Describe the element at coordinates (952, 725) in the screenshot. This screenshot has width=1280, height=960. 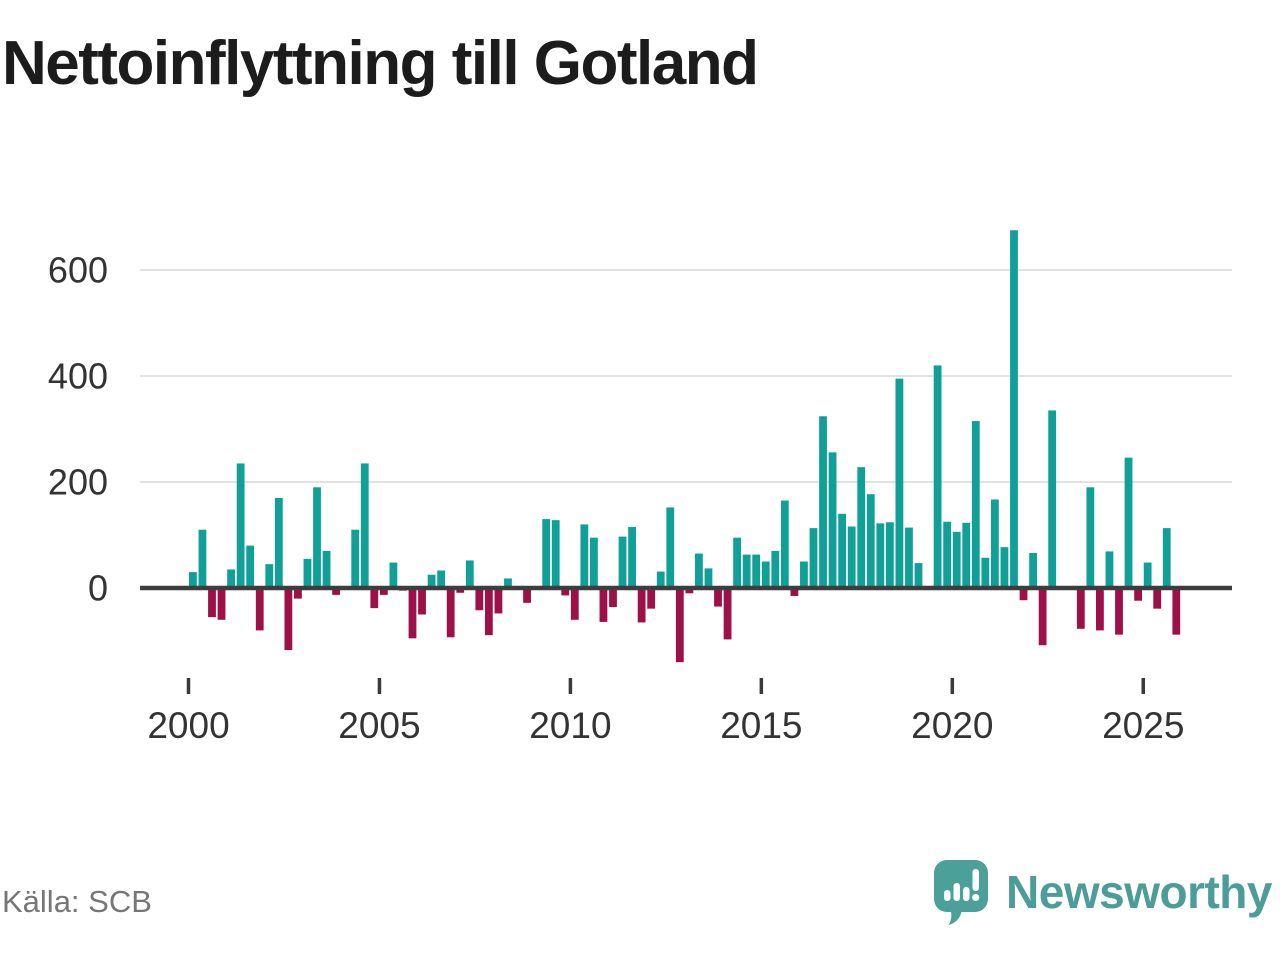
I see `x-axis-label: 2020` at that location.